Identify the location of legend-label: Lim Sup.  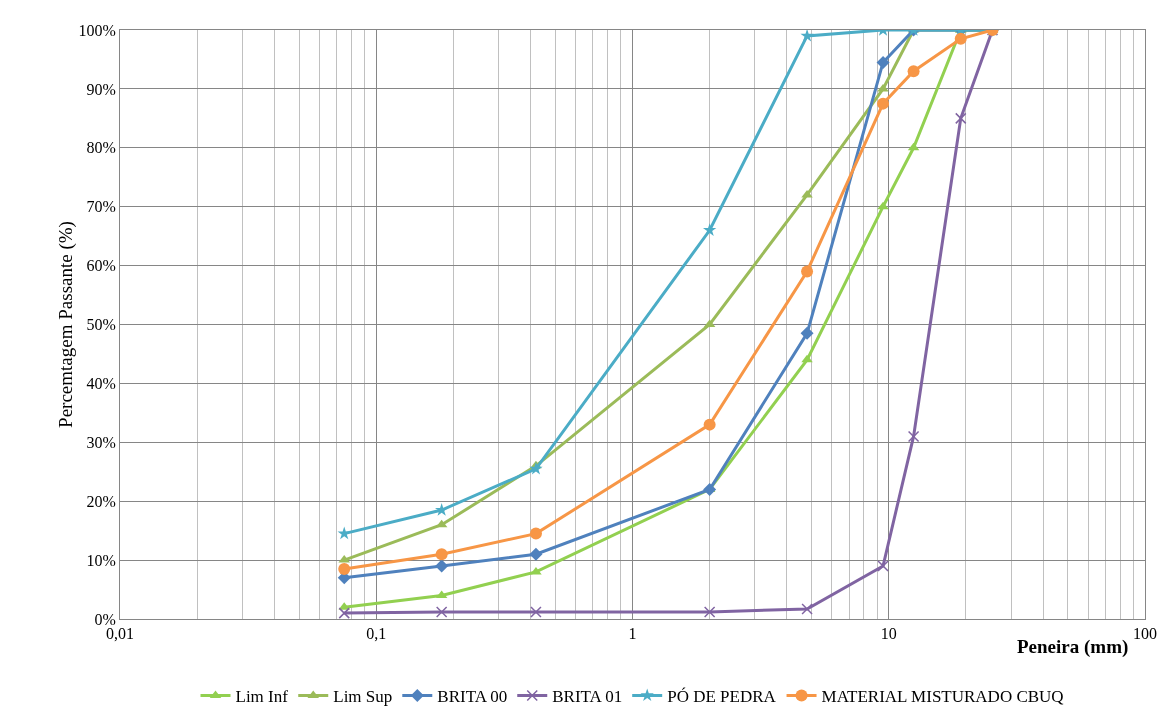
(363, 697).